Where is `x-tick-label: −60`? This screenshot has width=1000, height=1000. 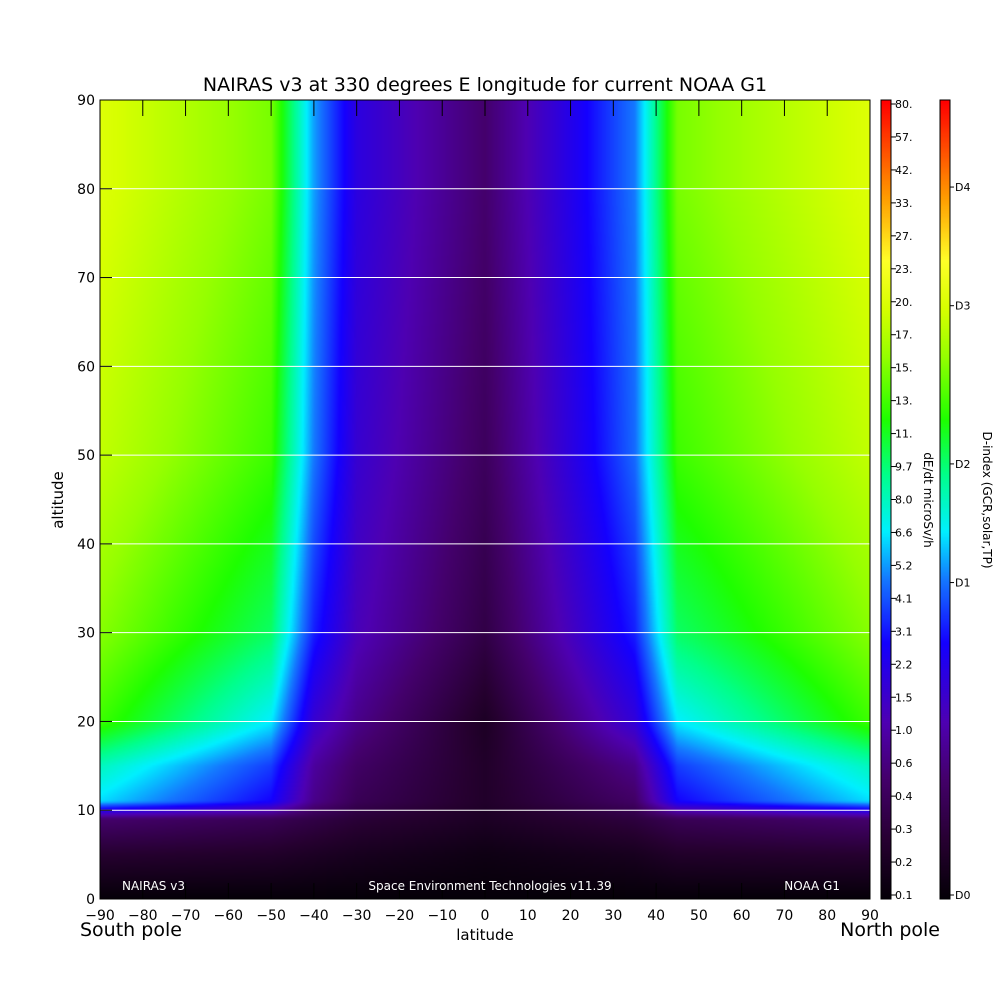
x-tick-label: −60 is located at coordinates (229, 916).